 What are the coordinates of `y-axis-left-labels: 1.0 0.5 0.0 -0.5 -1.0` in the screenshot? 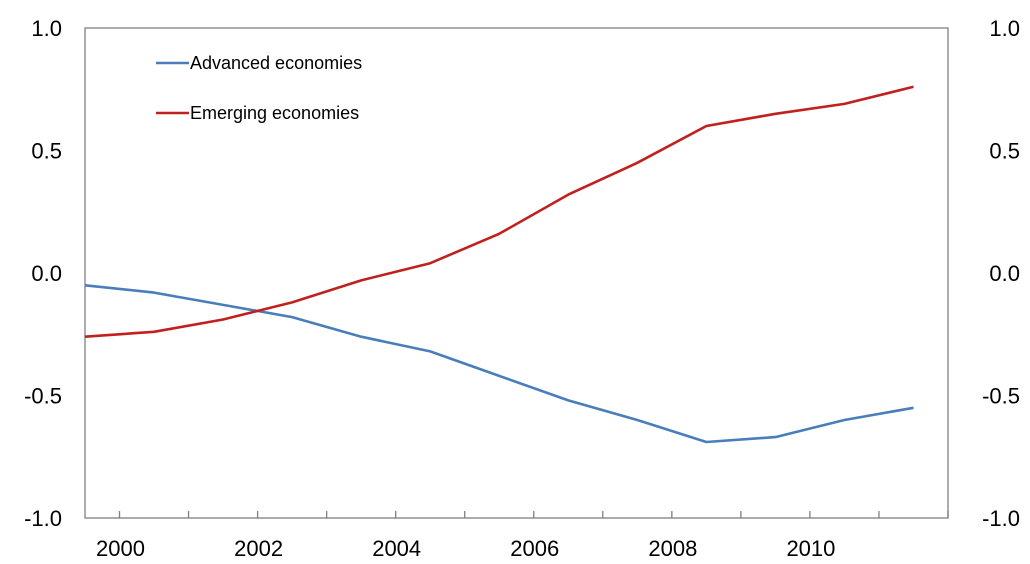 It's located at (43, 273).